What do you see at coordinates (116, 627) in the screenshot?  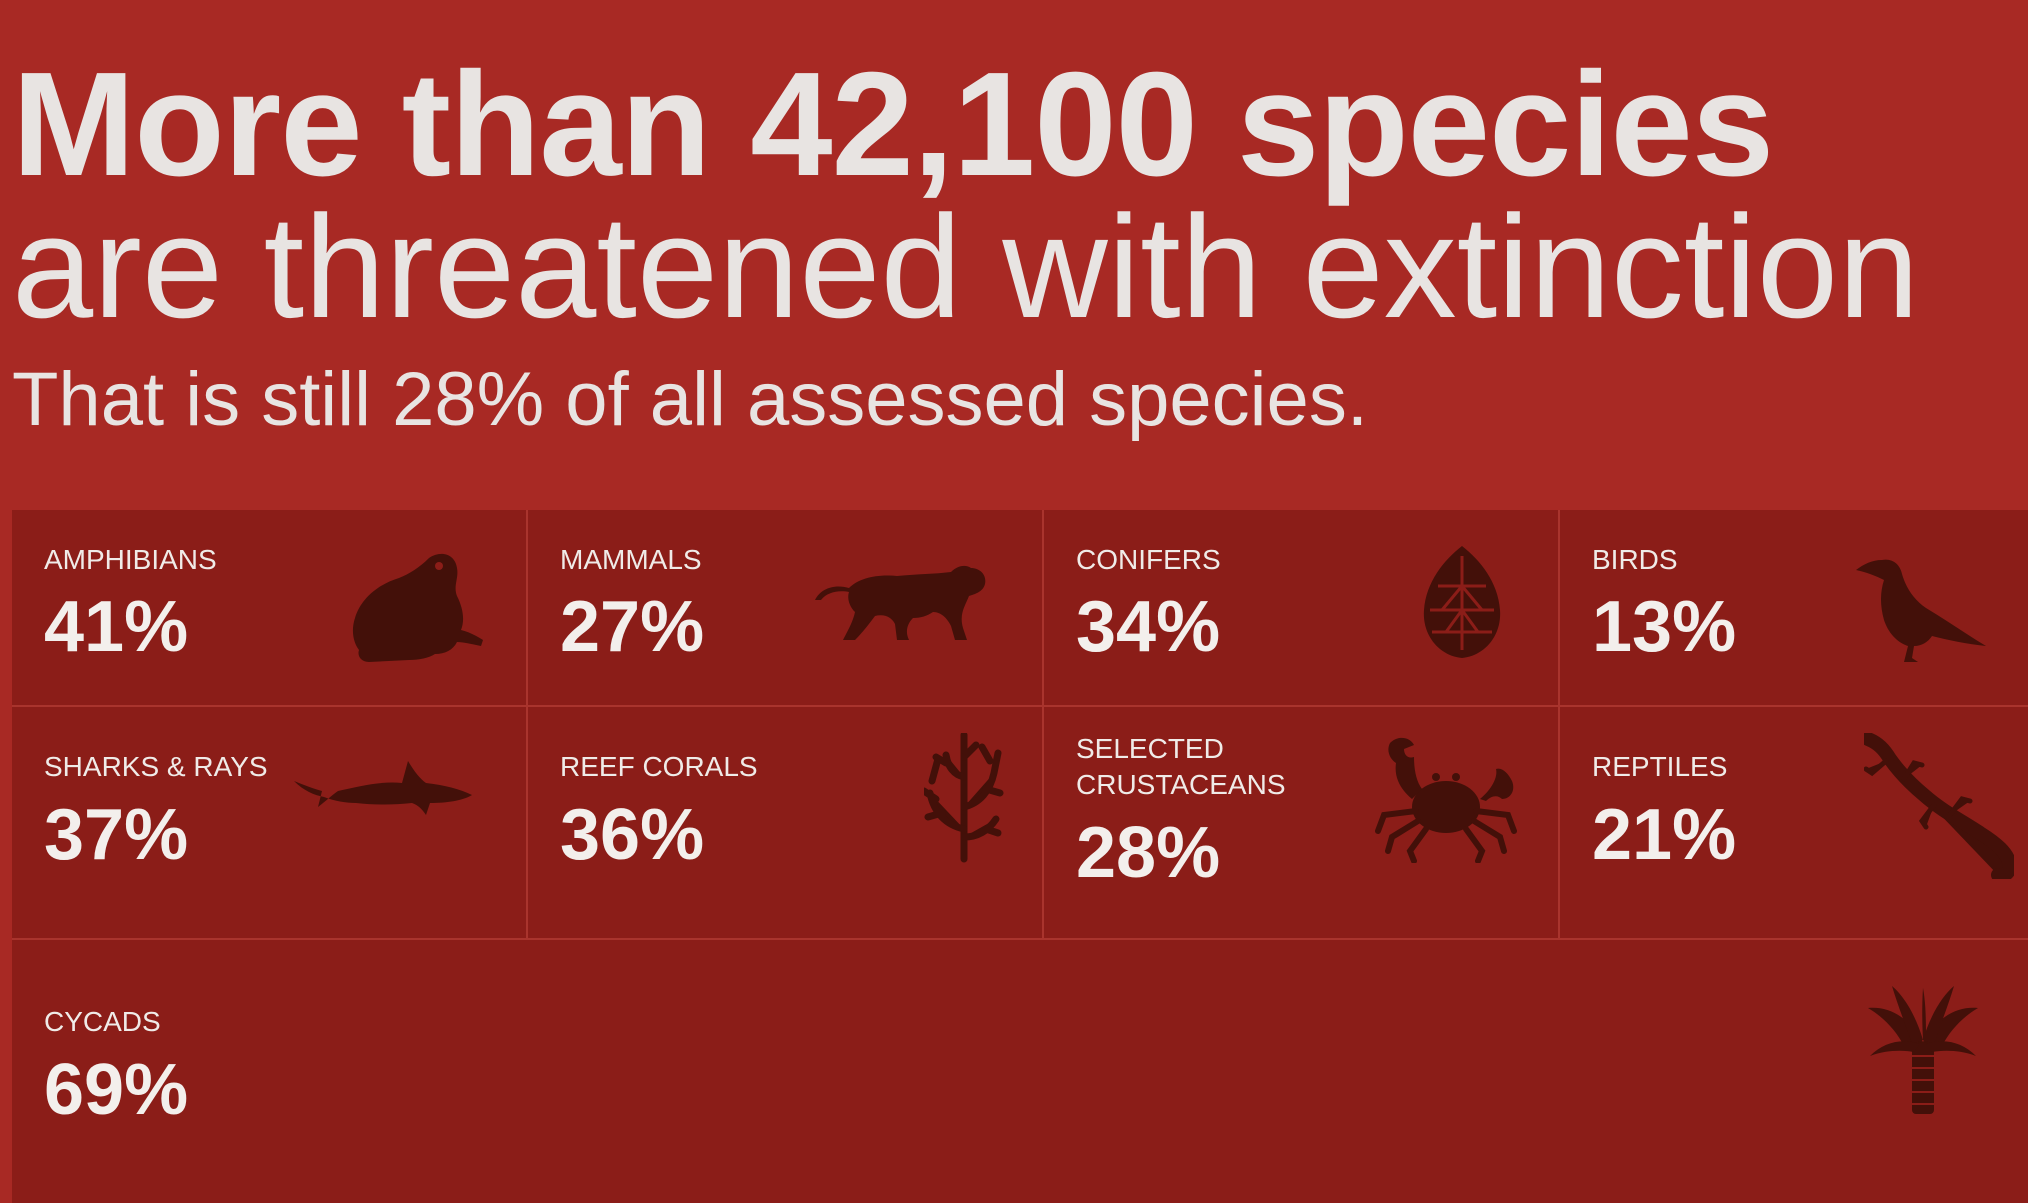 I see `category-percent: 41%` at bounding box center [116, 627].